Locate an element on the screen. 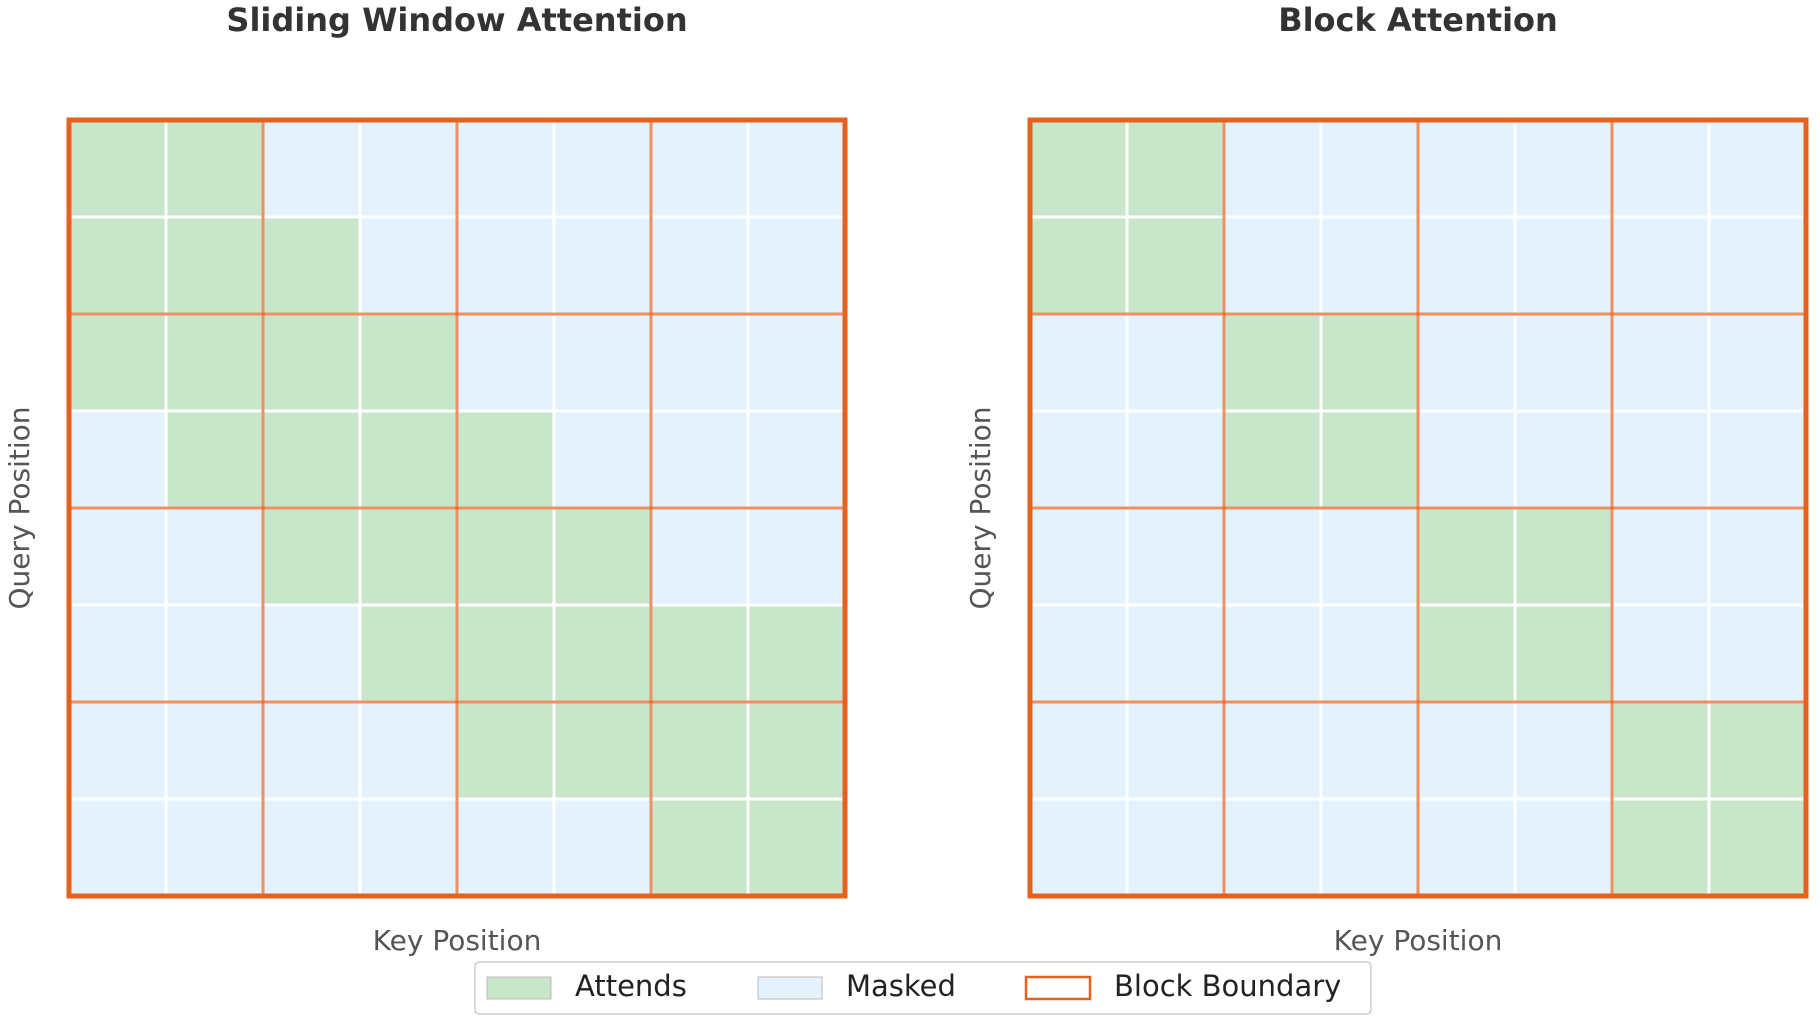  legend: Attends Masked Block Boundary is located at coordinates (923, 988).